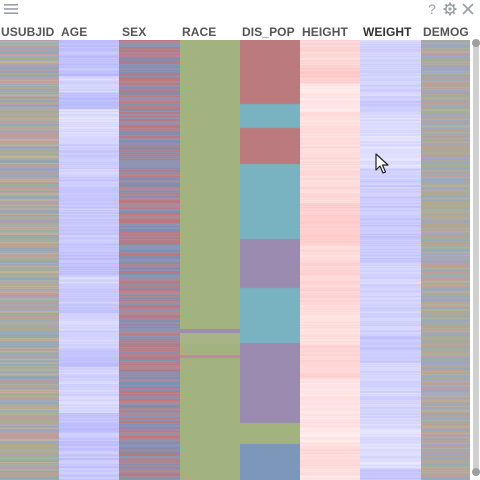  What do you see at coordinates (210, 260) in the screenshot?
I see `column-race` at bounding box center [210, 260].